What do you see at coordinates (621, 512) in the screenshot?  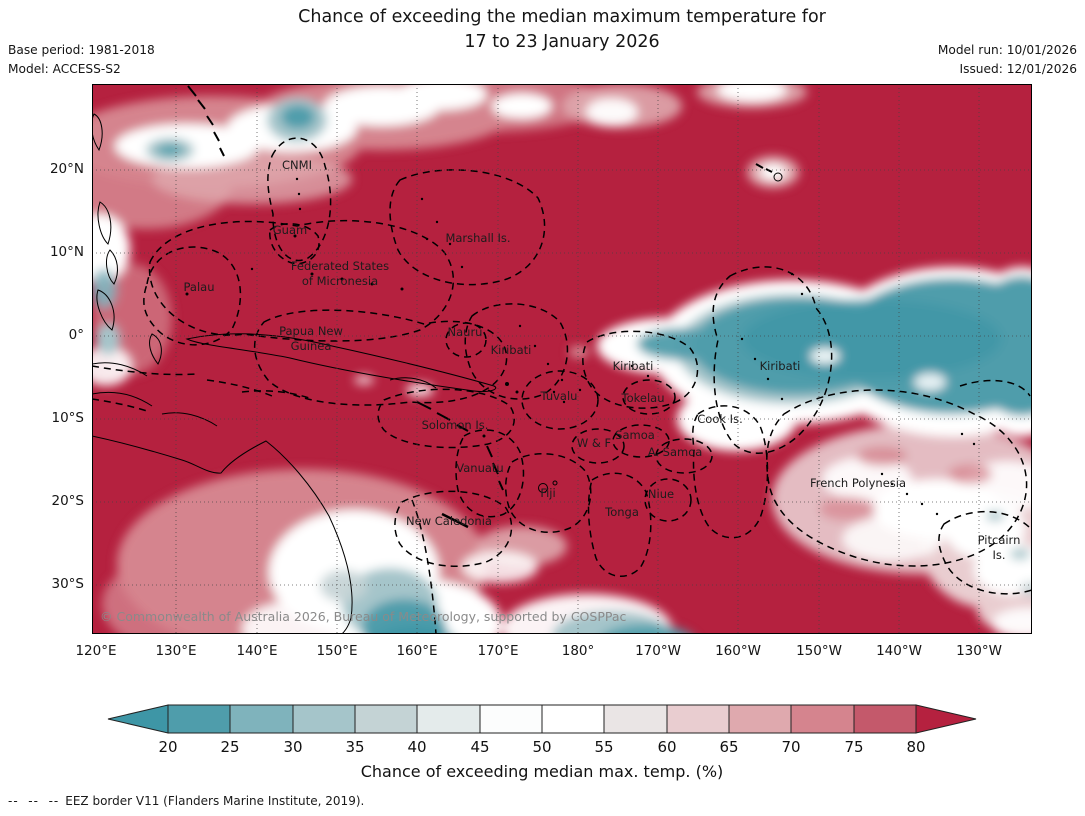 I see `island-label: Tonga` at bounding box center [621, 512].